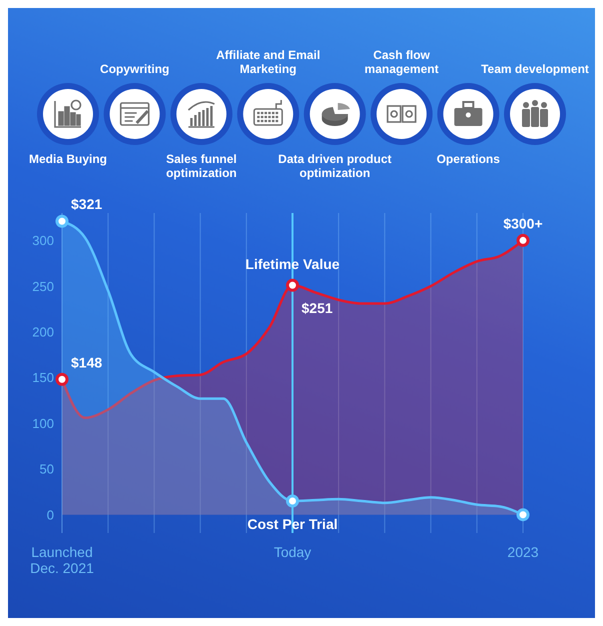 The width and height of the screenshot is (603, 626). I want to click on x-tick-label: Launched Dec. 2021, so click(62, 560).